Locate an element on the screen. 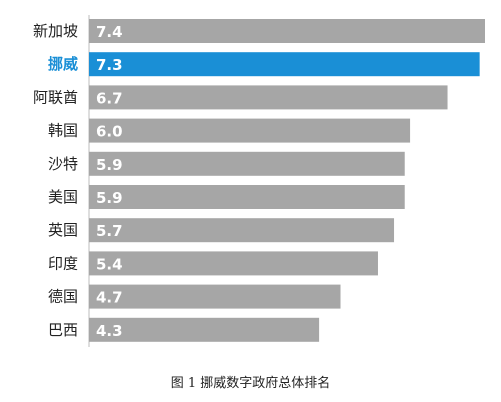 The height and width of the screenshot is (402, 501). value-label: 4.7 is located at coordinates (109, 298).